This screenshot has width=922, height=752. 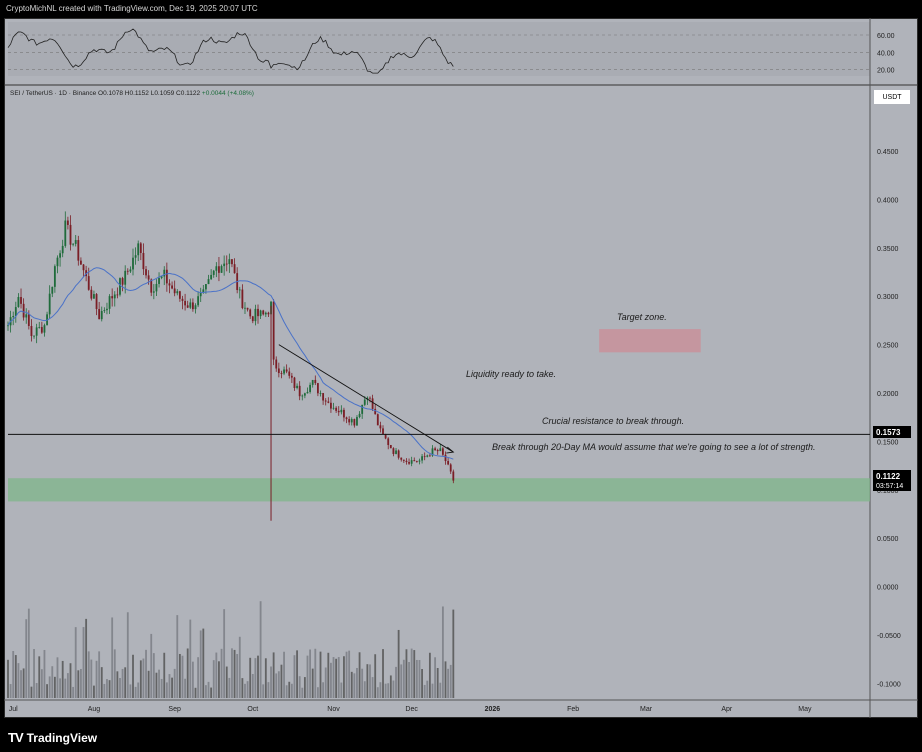 I want to click on price-tick-label: 0.2500, so click(x=888, y=346).